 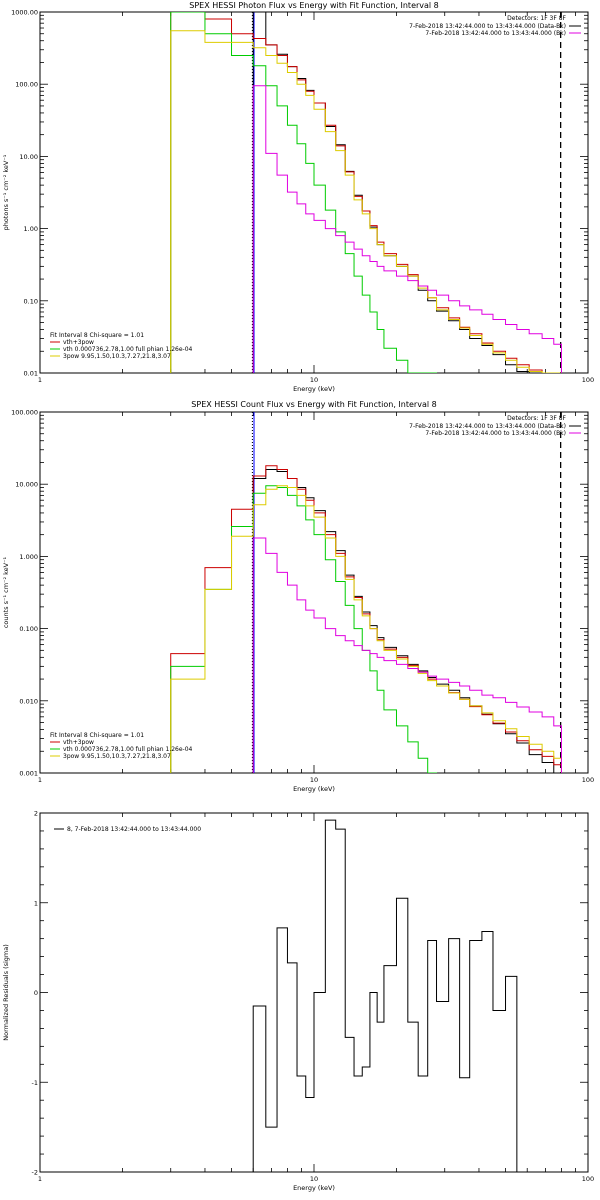 What do you see at coordinates (35, 1083) in the screenshot?
I see `y-tick-label: -1` at bounding box center [35, 1083].